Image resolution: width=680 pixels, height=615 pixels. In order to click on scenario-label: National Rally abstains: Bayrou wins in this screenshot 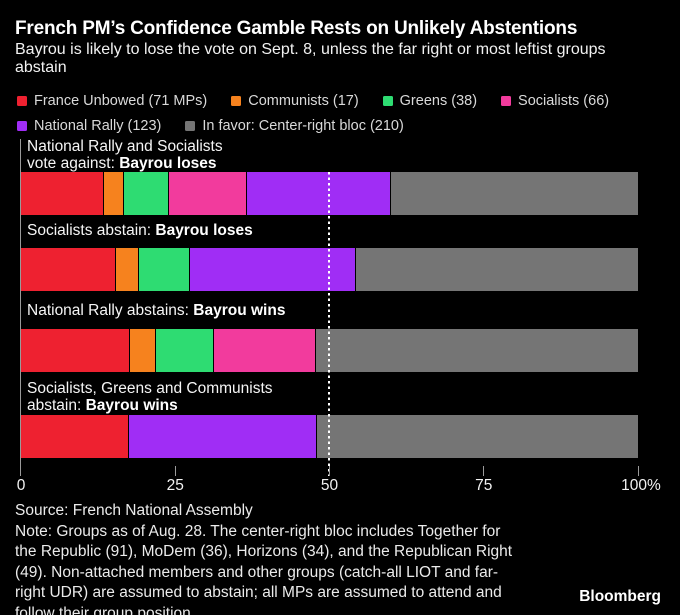, I will do `click(156, 310)`.